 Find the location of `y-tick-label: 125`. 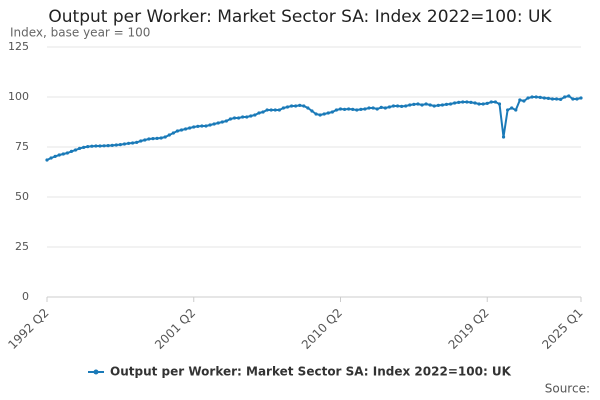

y-tick-label: 125 is located at coordinates (18, 46).